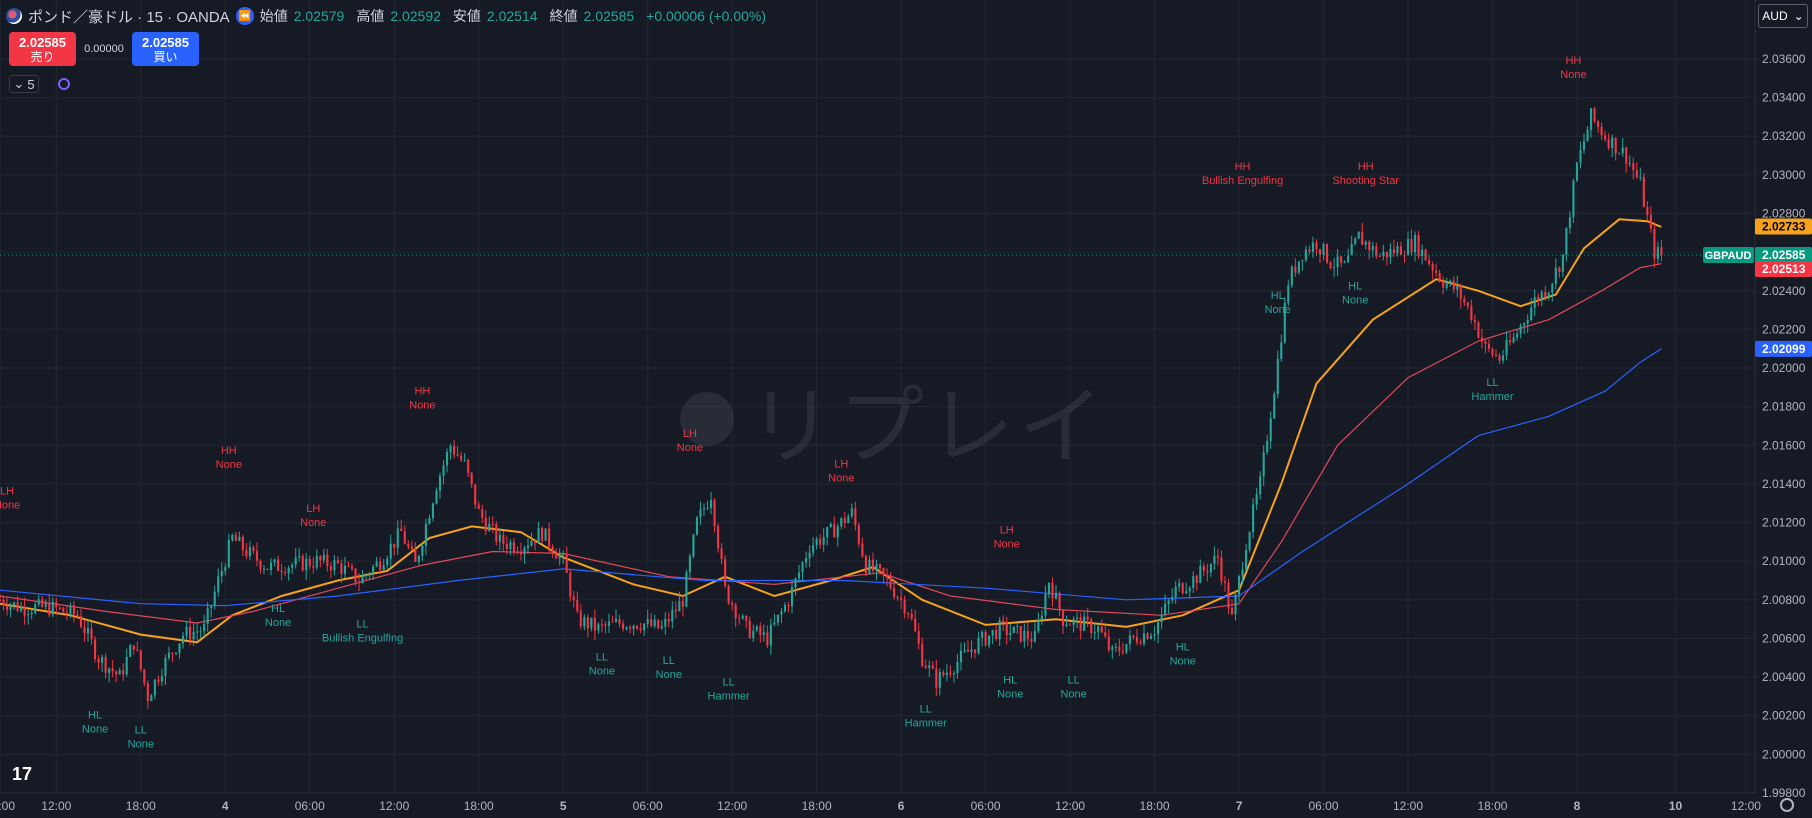  Describe the element at coordinates (1784, 754) in the screenshot. I see `price-tick-label: 2.00000` at that location.